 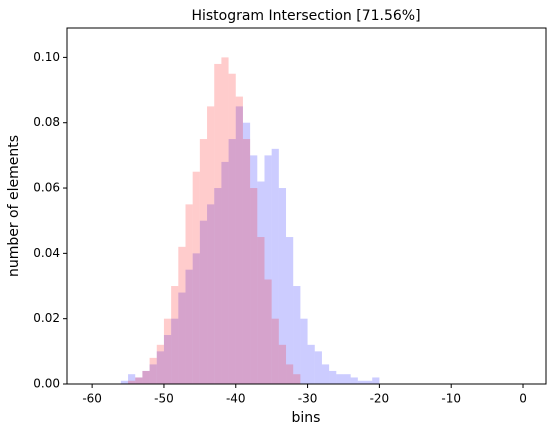 I want to click on x-tick-label: -30, so click(x=308, y=399).